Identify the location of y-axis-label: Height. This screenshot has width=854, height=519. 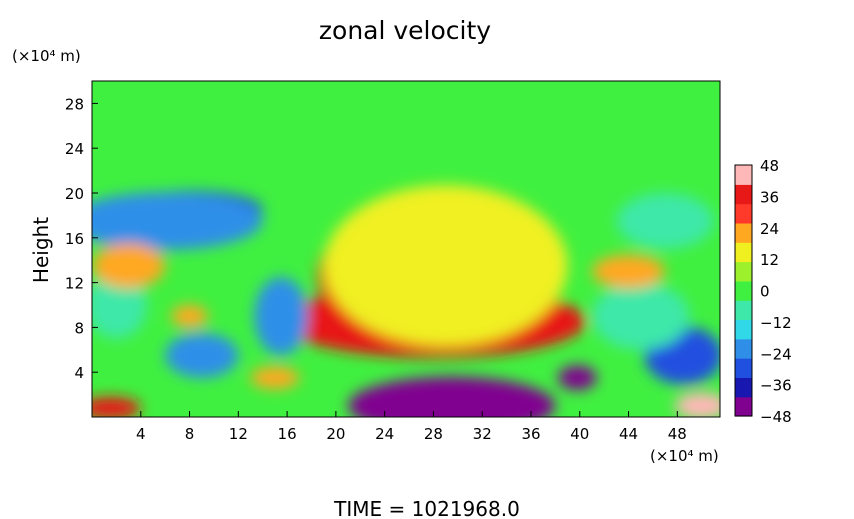
(41, 250).